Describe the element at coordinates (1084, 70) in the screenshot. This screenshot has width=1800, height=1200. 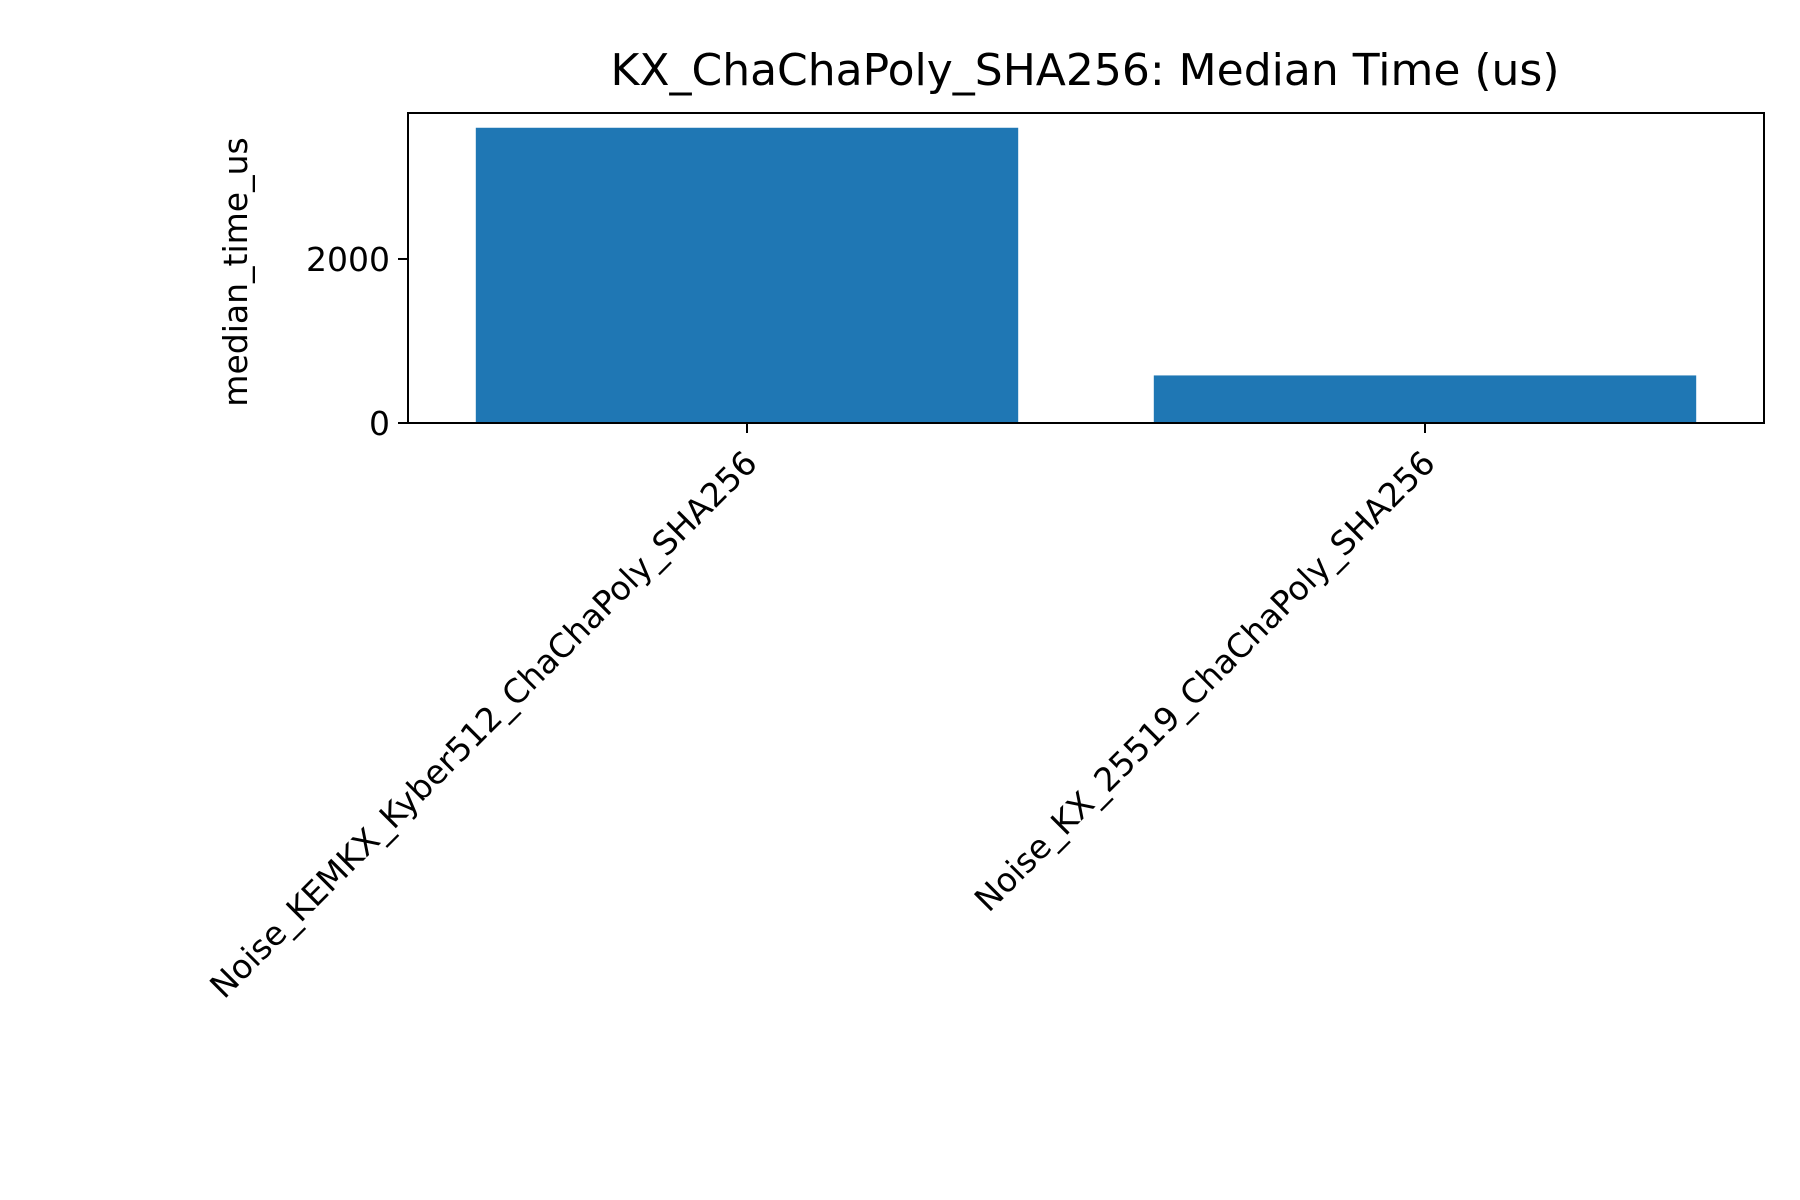
I see `chart-title: KX_ChaChaPoly_SHA256: Median Time (us)` at that location.